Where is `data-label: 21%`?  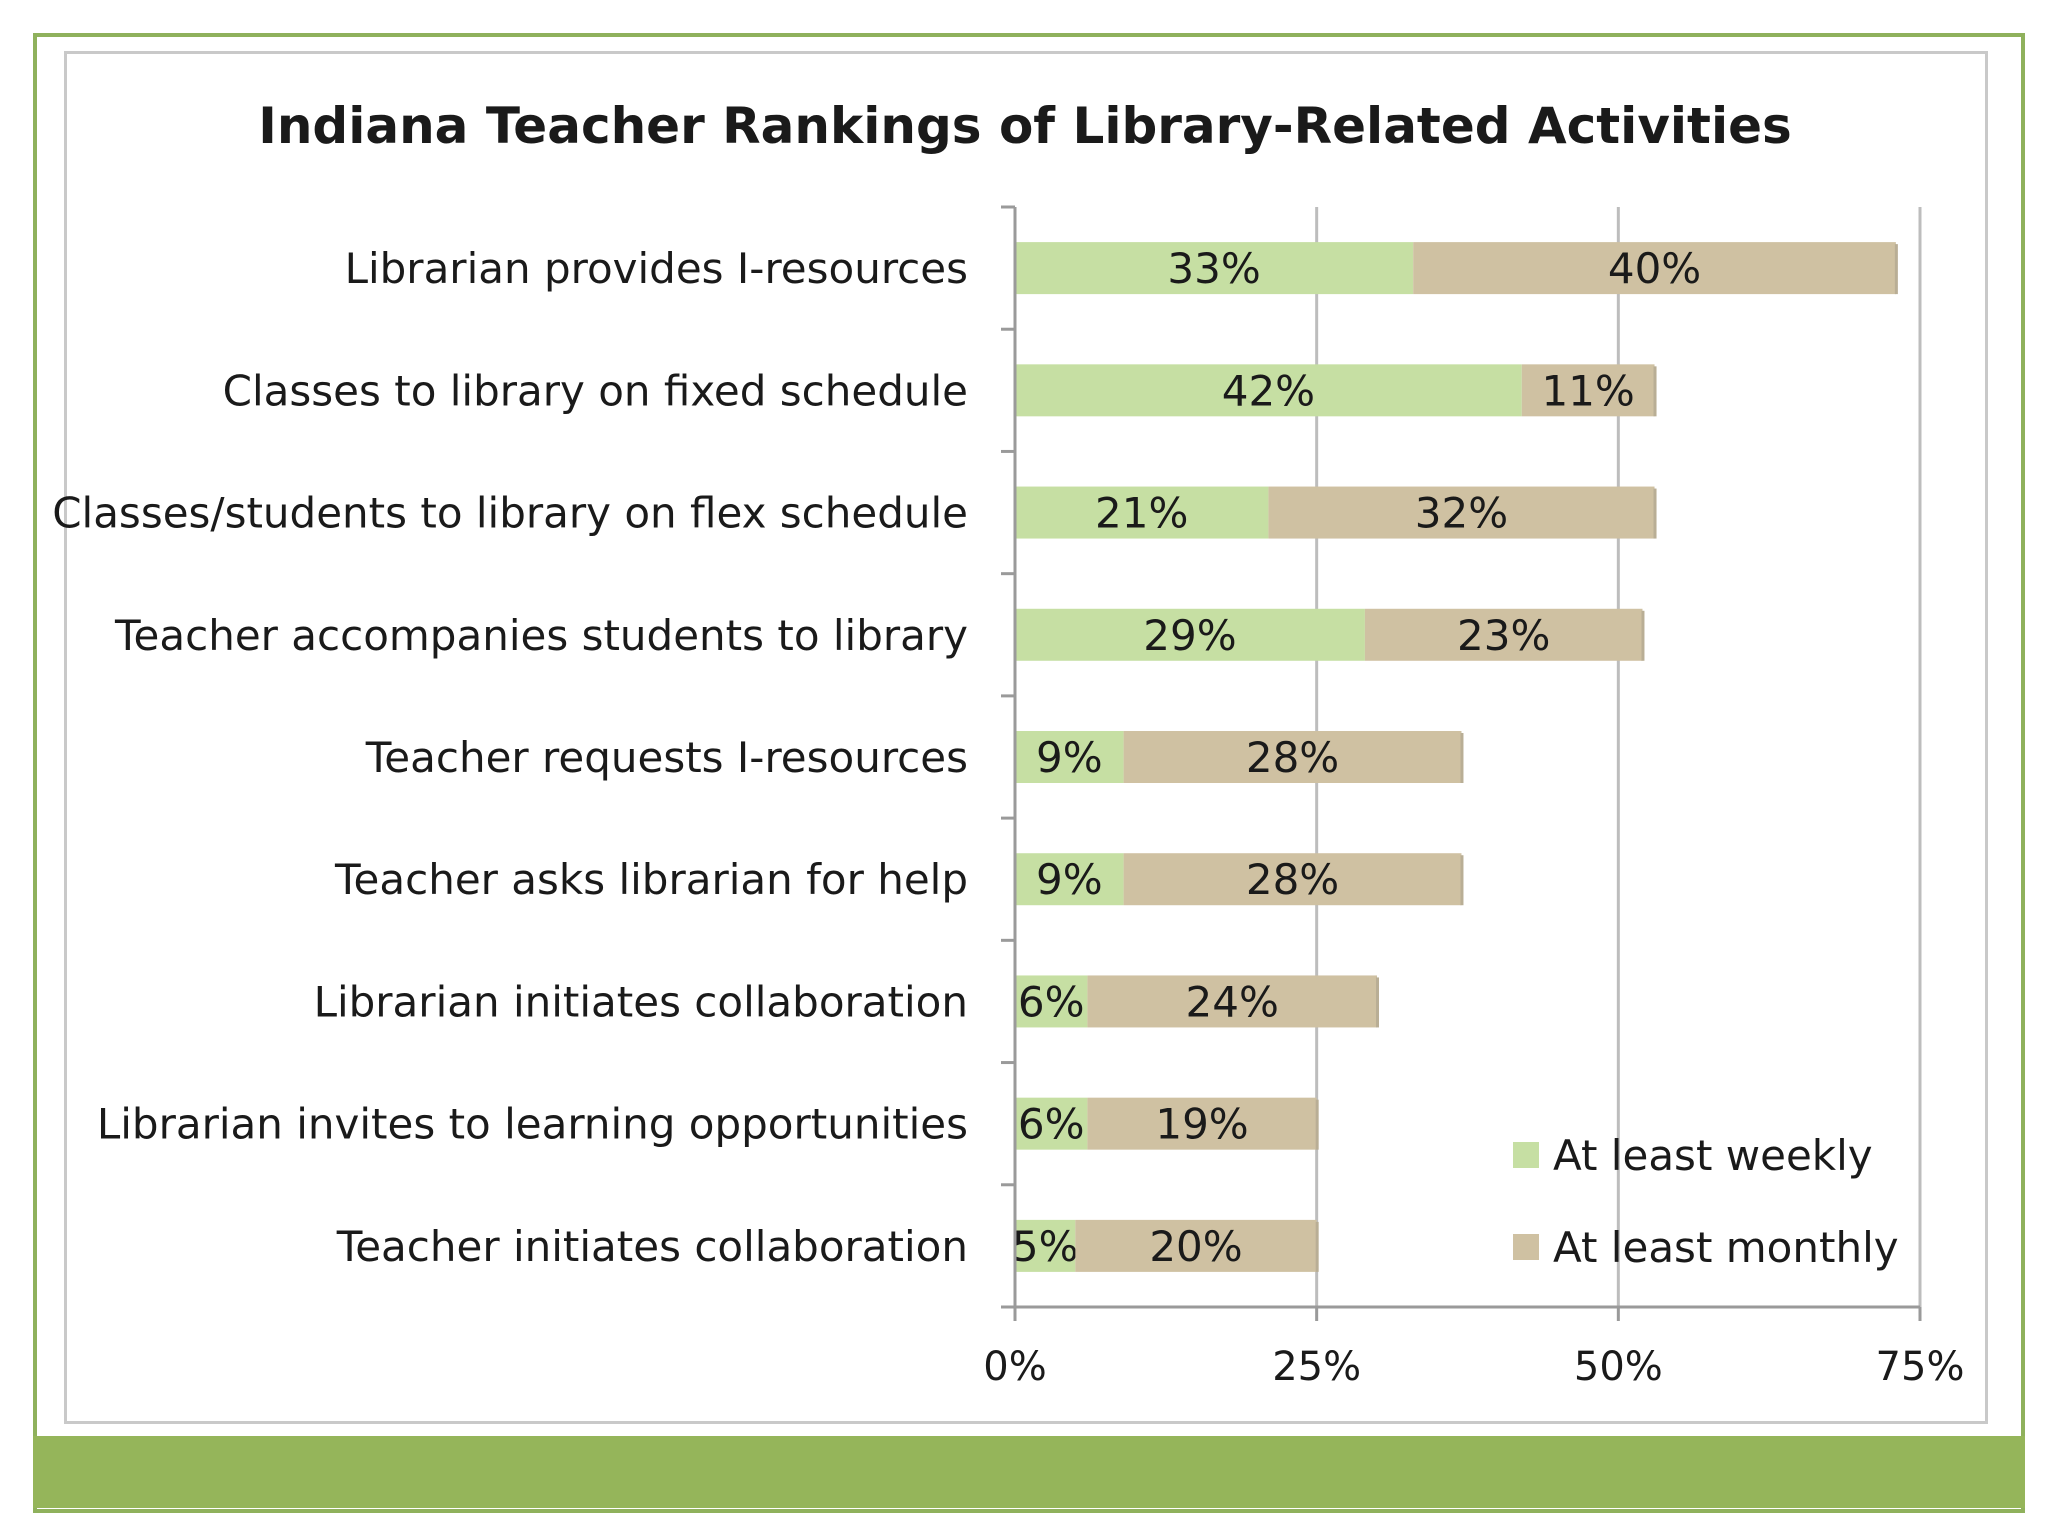 data-label: 21% is located at coordinates (1141, 513).